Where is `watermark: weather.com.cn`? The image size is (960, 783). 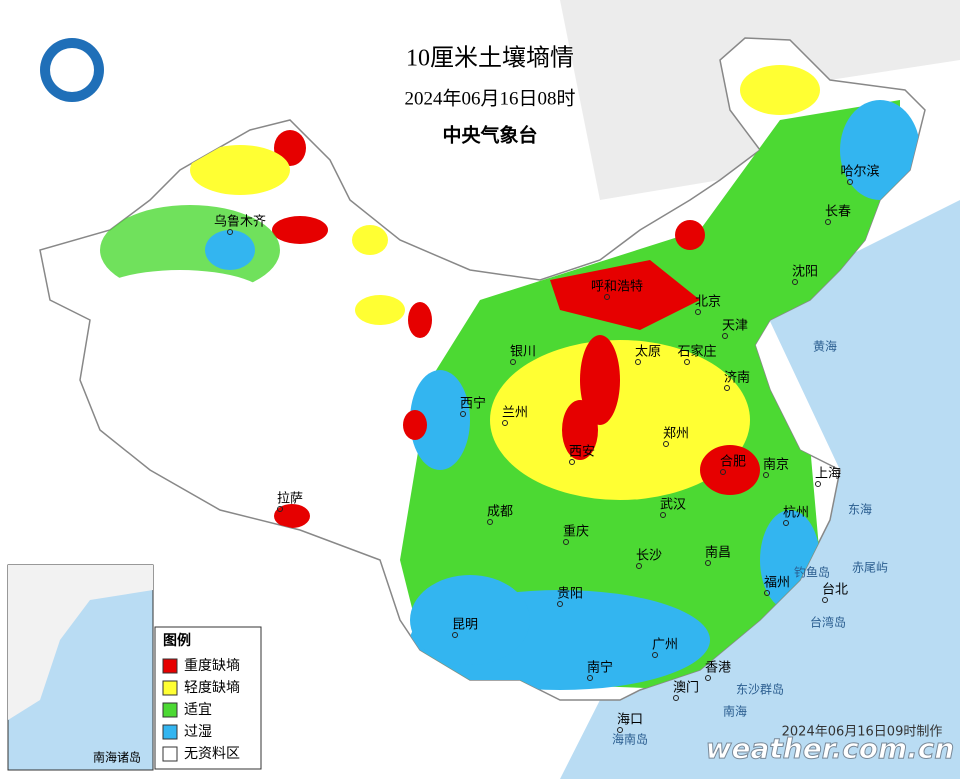
watermark: weather.com.cn is located at coordinates (830, 748).